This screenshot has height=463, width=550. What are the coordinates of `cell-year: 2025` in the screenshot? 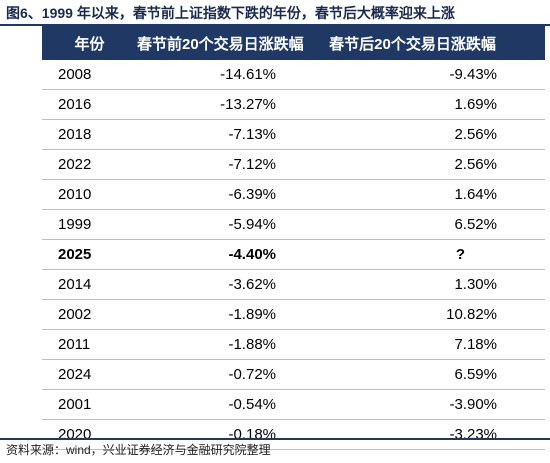 It's located at (89, 254).